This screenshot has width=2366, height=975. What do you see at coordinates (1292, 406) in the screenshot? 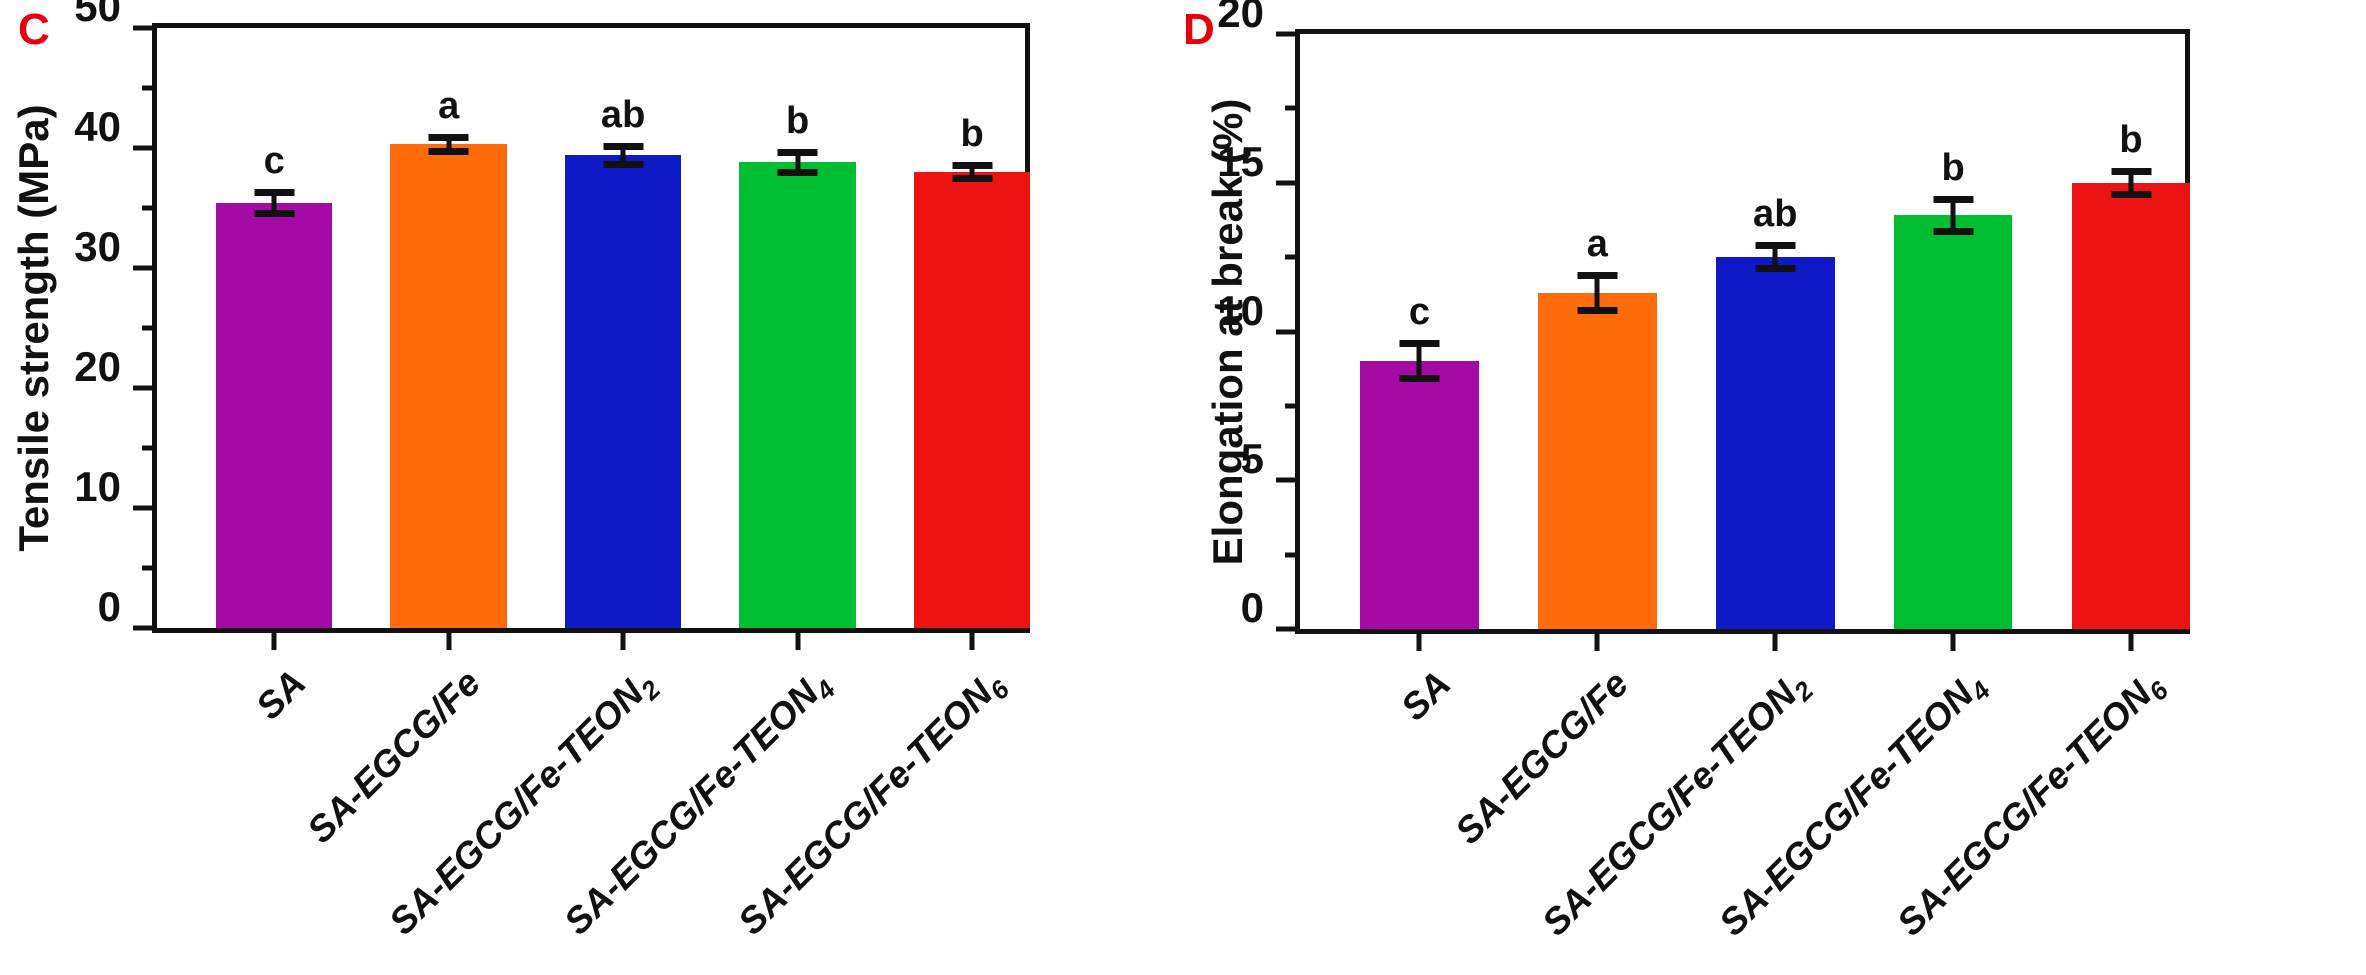
I see `y-minor-tick-7.5` at bounding box center [1292, 406].